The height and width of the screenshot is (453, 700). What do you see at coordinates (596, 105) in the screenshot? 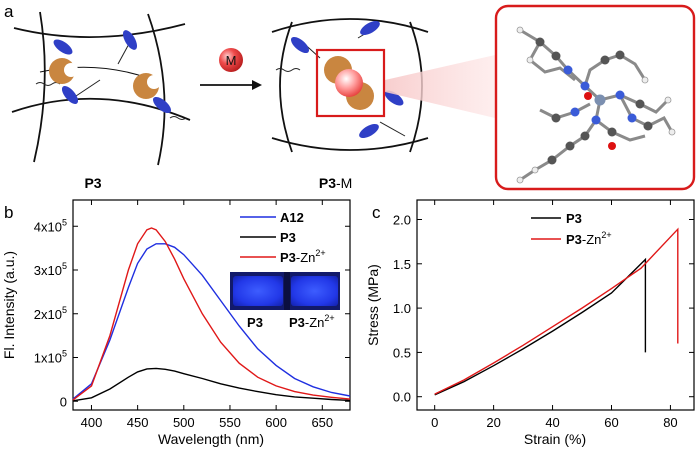
I see `crystal-atoms` at bounding box center [596, 105].